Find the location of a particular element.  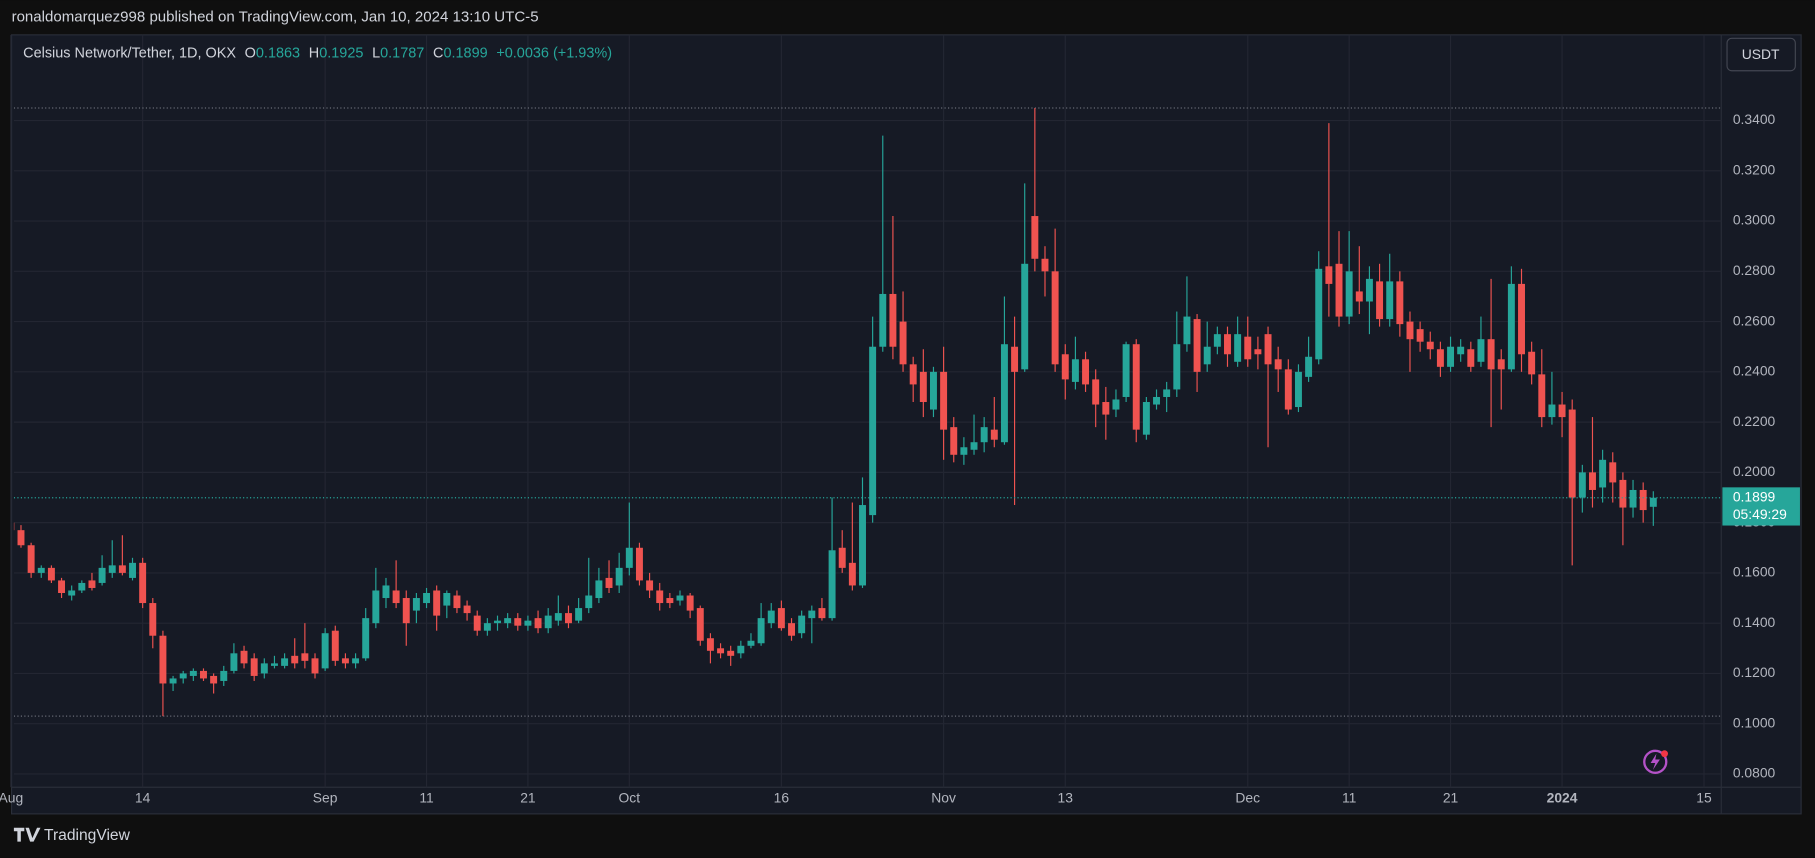

y-tick-label: 0.3000 is located at coordinates (1754, 220).